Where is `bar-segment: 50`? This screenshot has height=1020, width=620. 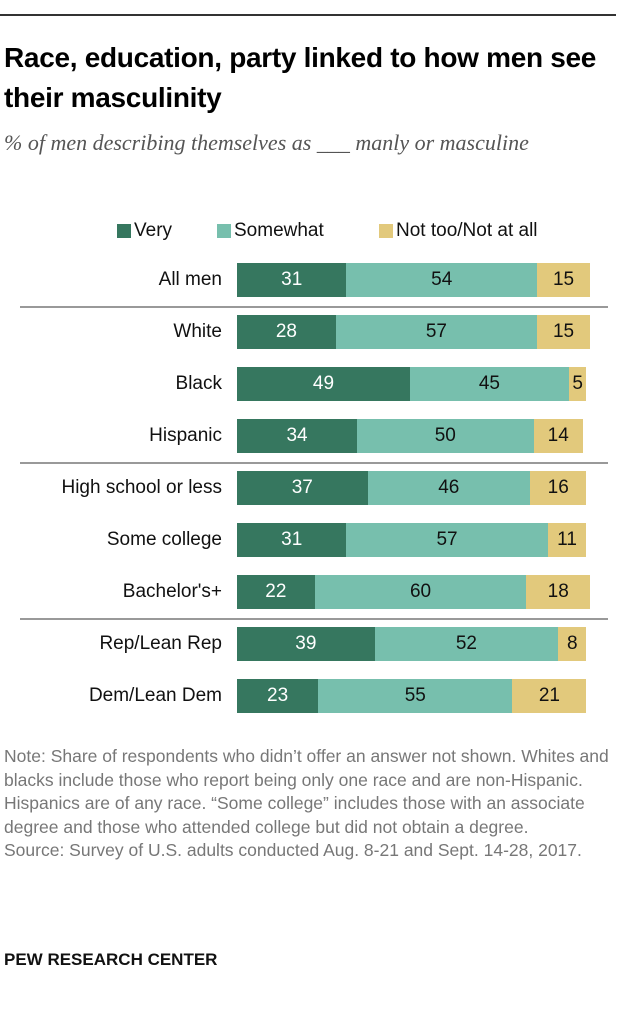 bar-segment: 50 is located at coordinates (445, 436).